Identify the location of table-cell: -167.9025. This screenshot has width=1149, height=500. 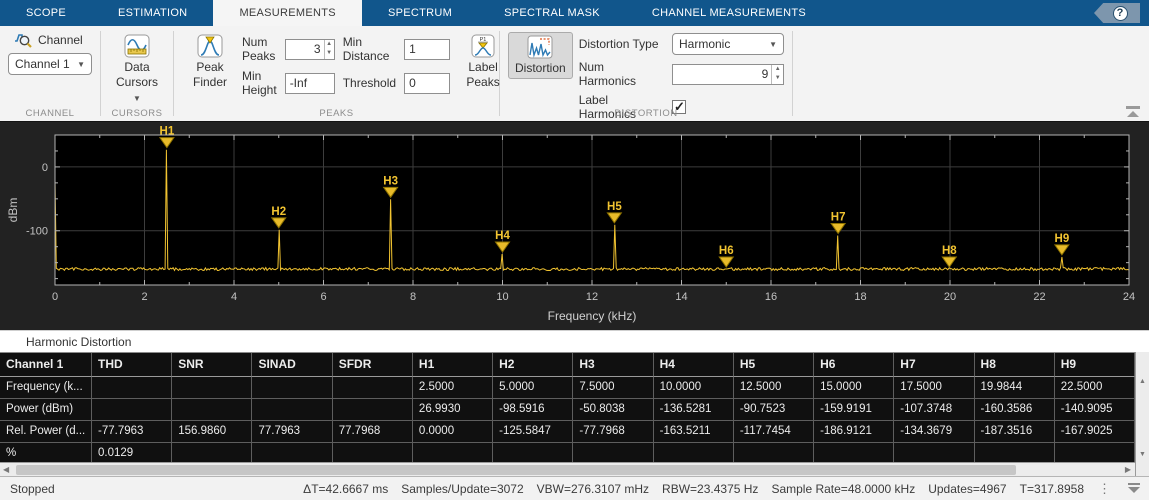
(1094, 432).